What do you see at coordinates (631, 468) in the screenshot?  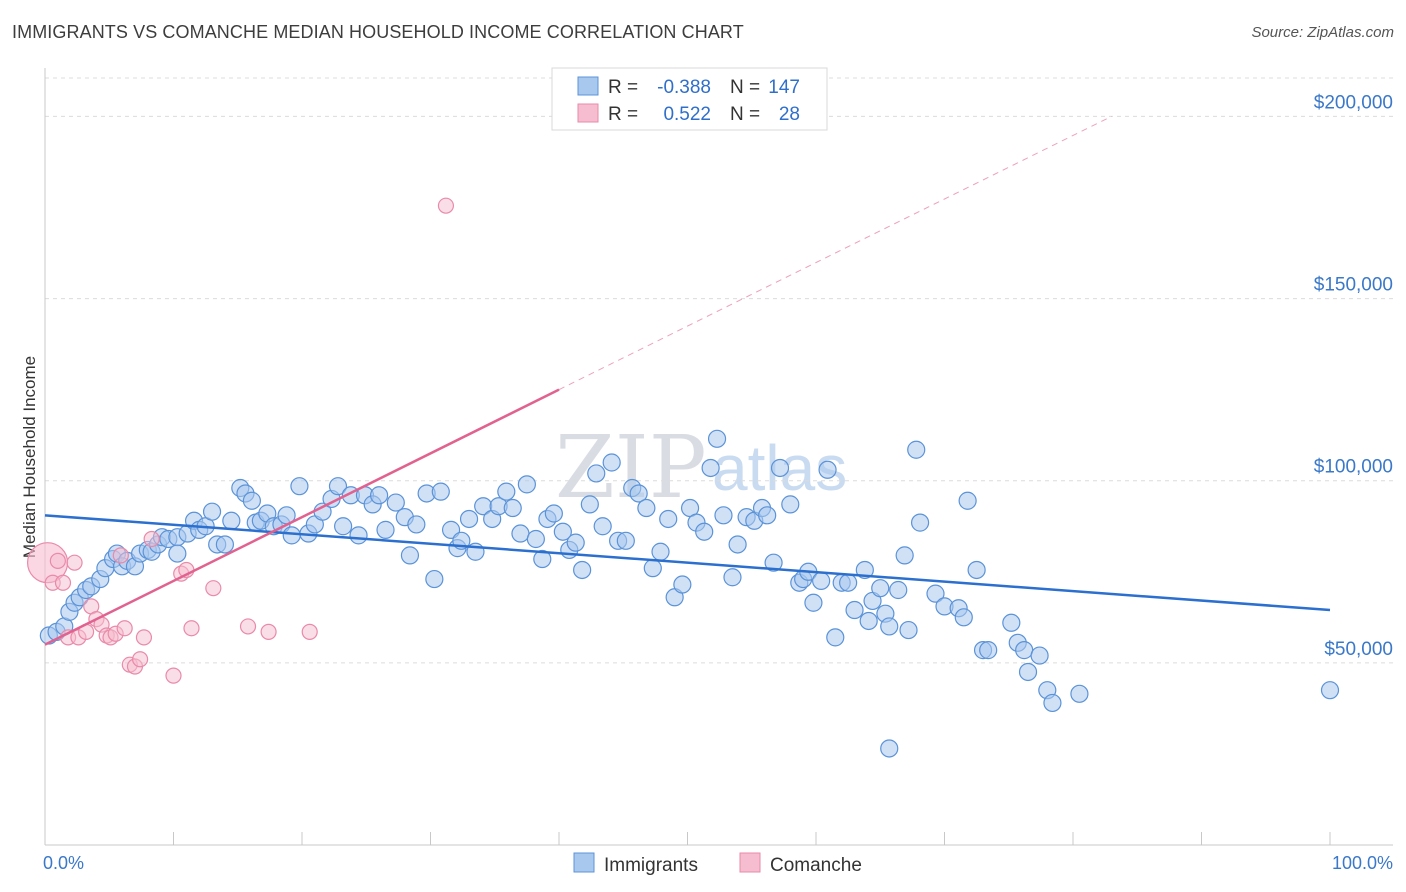 I see `watermark-zip: ZIP` at bounding box center [631, 468].